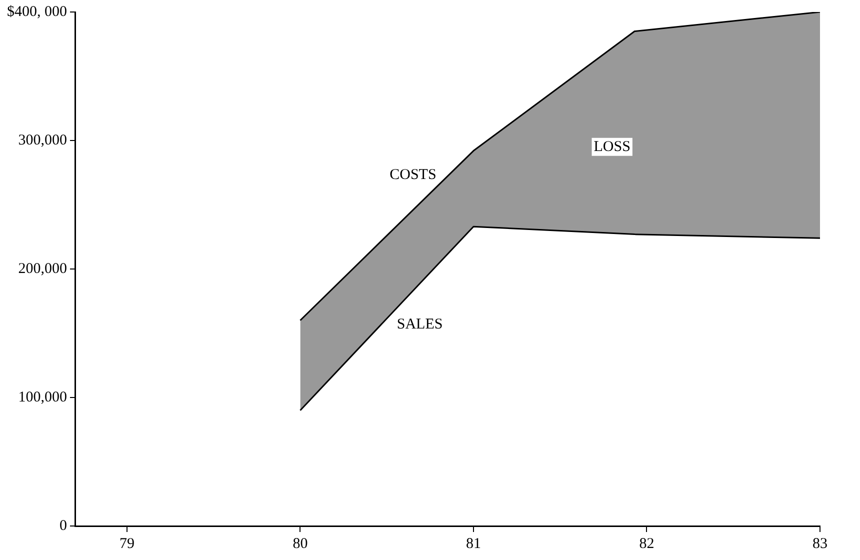  I want to click on y-tick-label: 200,000, so click(42, 268).